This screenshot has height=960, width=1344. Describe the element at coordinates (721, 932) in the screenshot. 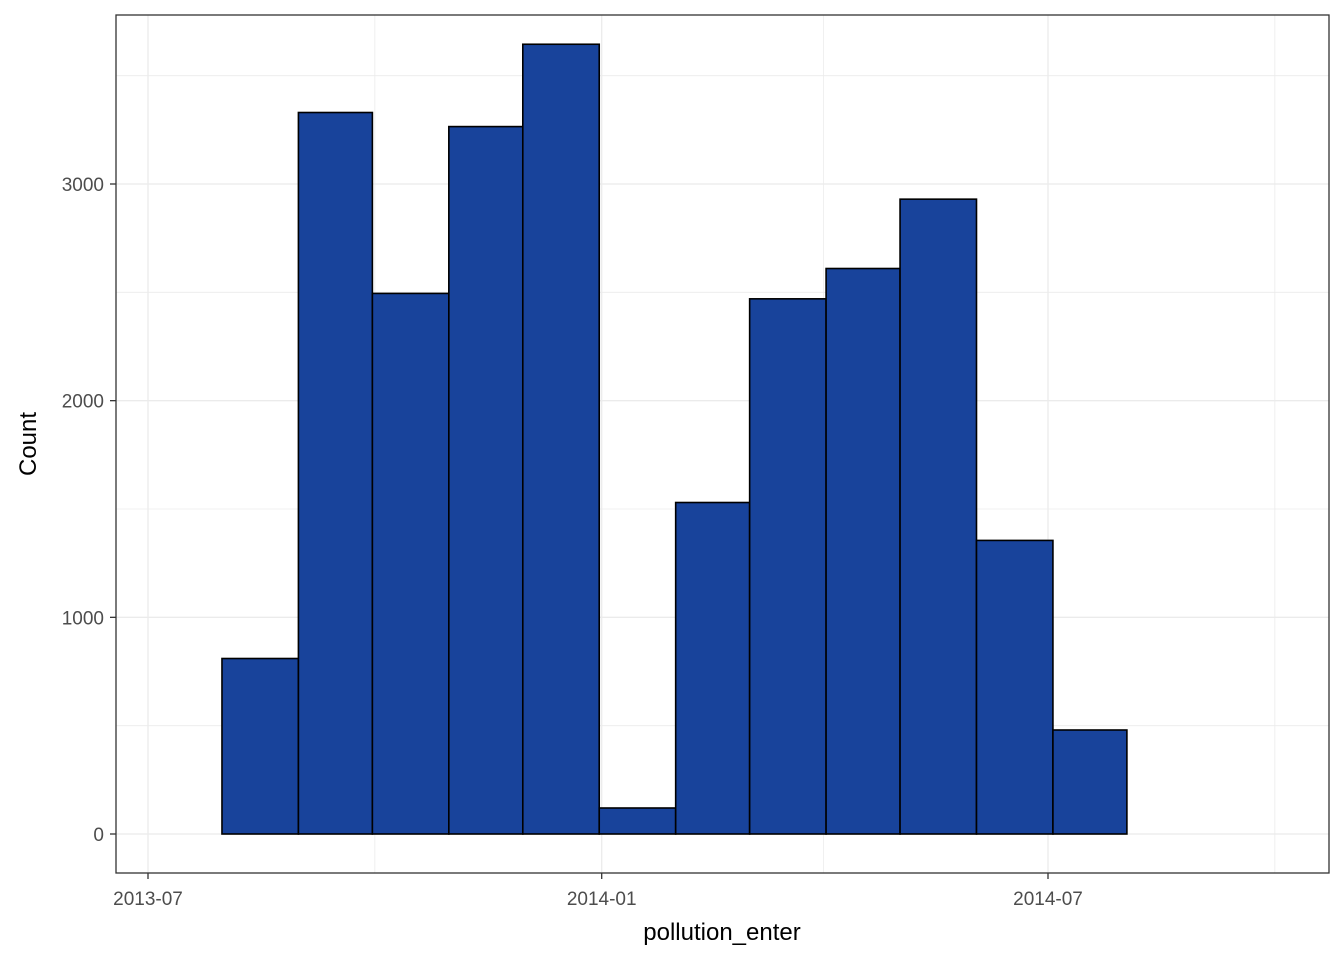

I see `x-axis-title: pollution_enter` at that location.